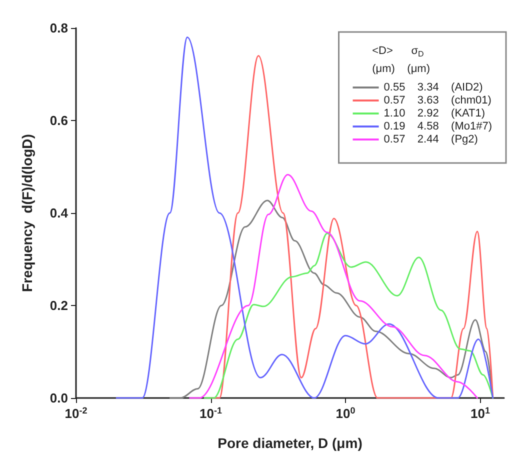  I want to click on legend-label: 1.10 2.92 (KAT1), so click(435, 114).